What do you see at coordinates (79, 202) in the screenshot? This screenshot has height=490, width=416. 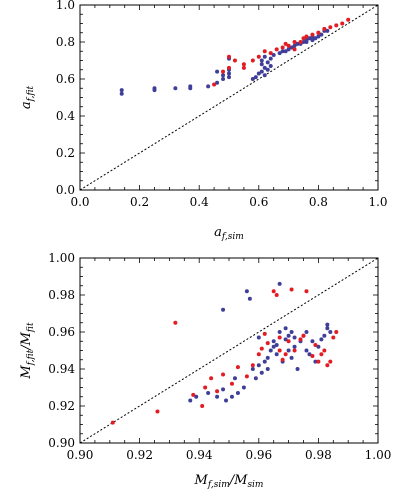 I see `x-tick-label: 0.0` at bounding box center [79, 202].